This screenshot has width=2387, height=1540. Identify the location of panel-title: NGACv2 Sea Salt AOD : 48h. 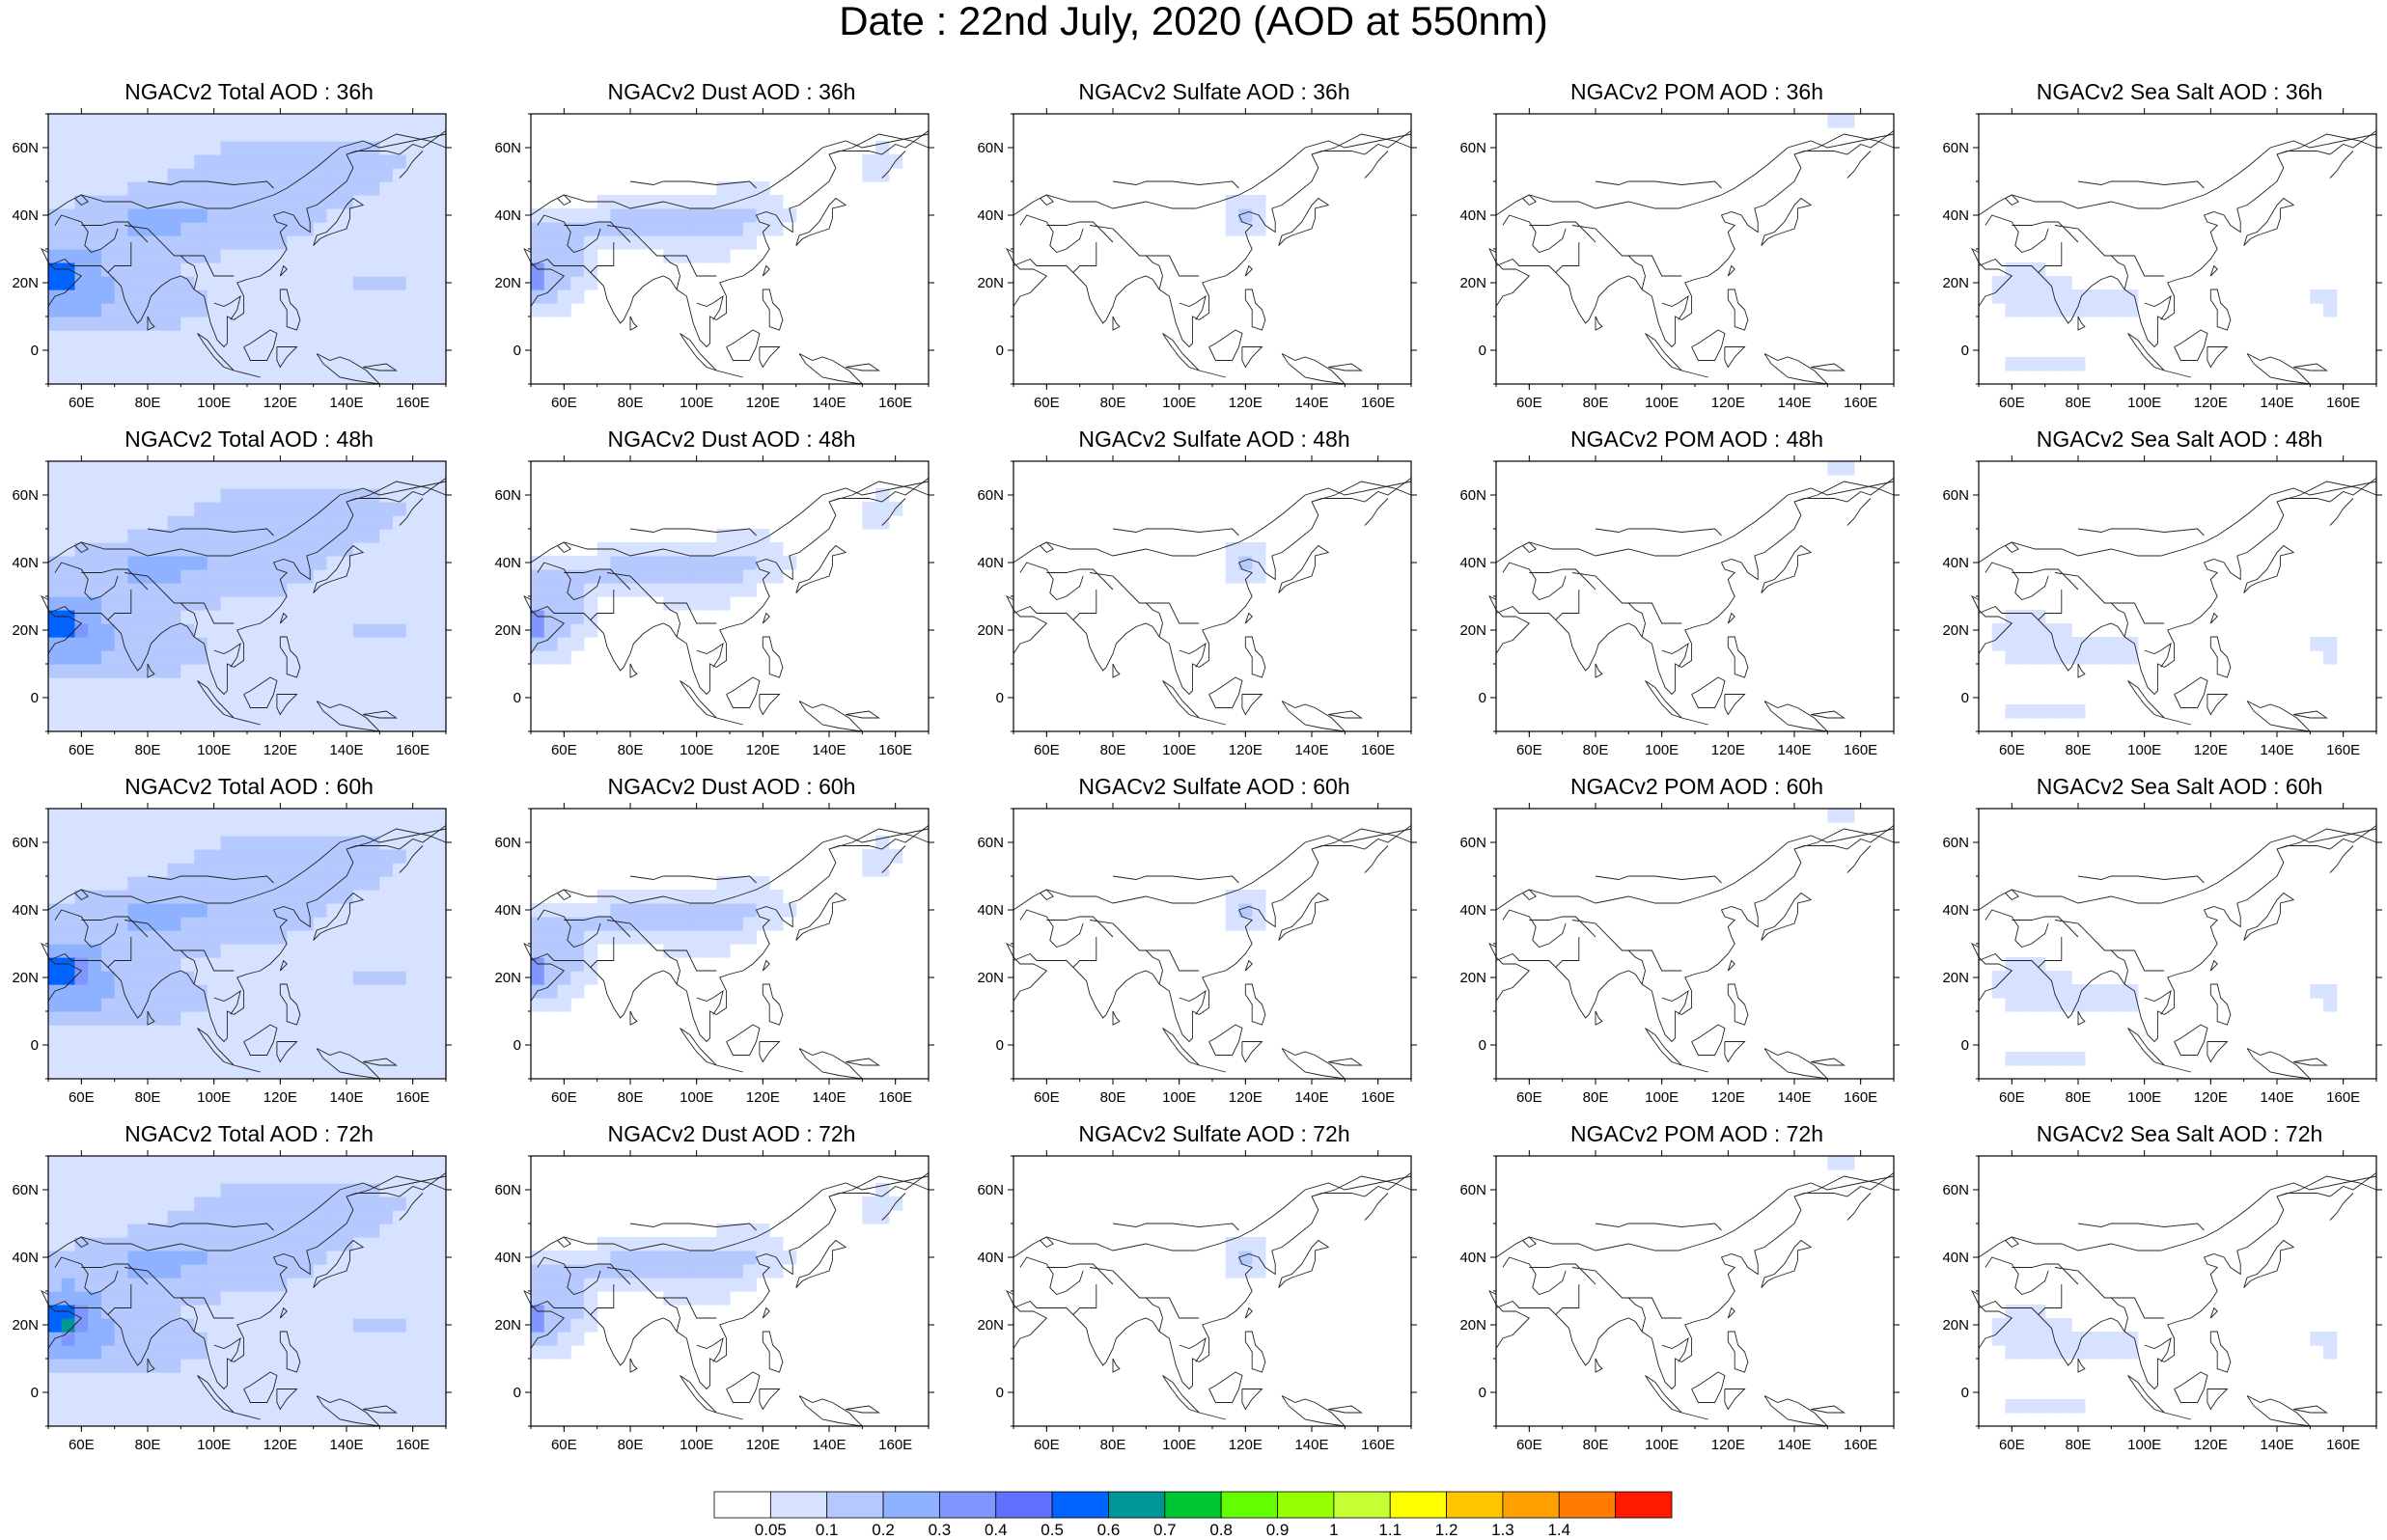
(2179, 439).